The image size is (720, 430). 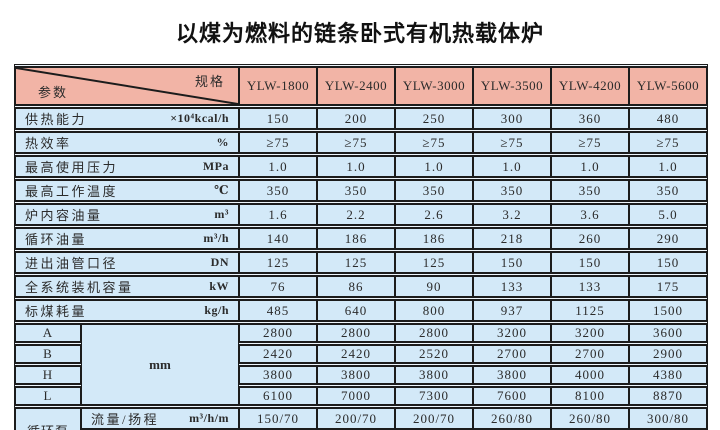 I want to click on row-label: 供热能力, so click(x=56, y=119).